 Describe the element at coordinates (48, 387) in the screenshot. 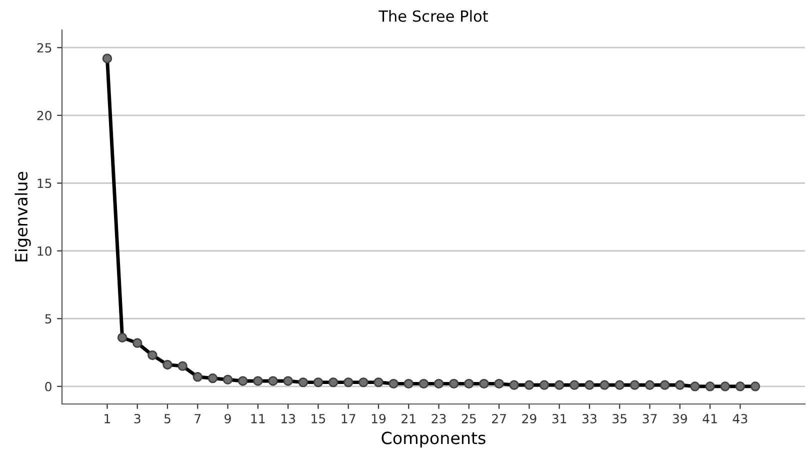

I see `y-tick-label: 0` at that location.